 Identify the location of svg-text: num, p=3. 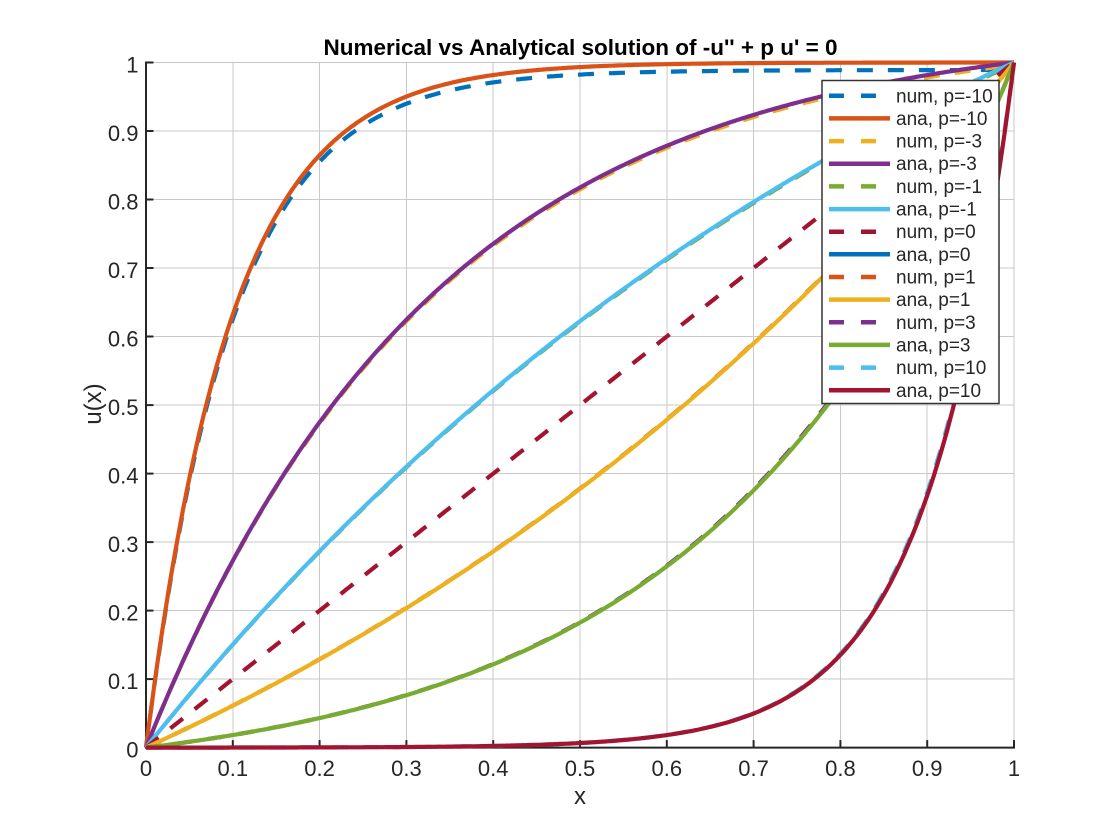
(936, 323).